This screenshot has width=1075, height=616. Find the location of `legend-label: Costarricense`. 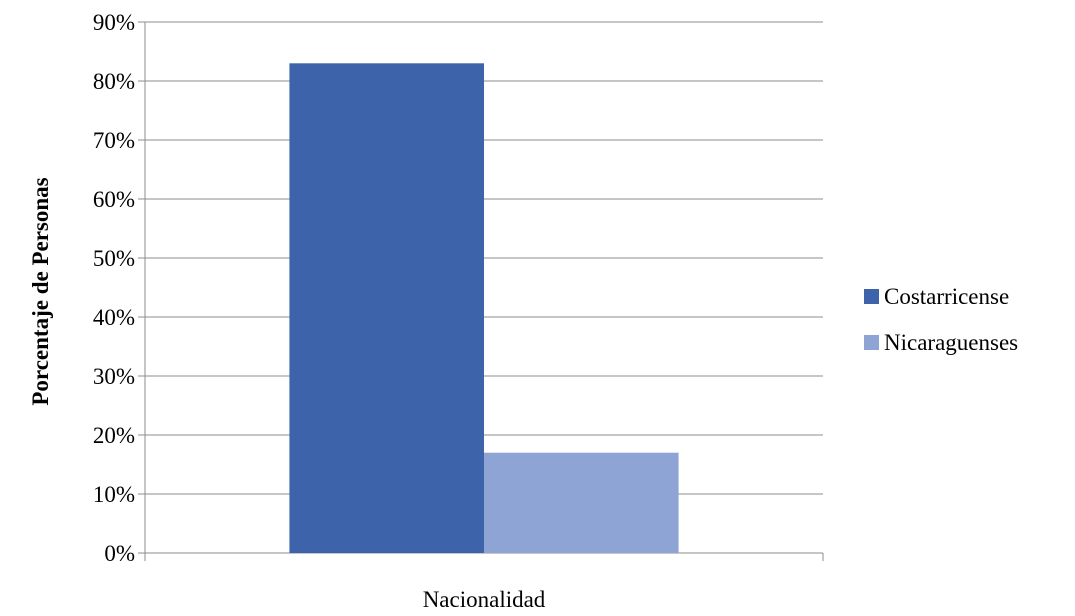

legend-label: Costarricense is located at coordinates (946, 296).